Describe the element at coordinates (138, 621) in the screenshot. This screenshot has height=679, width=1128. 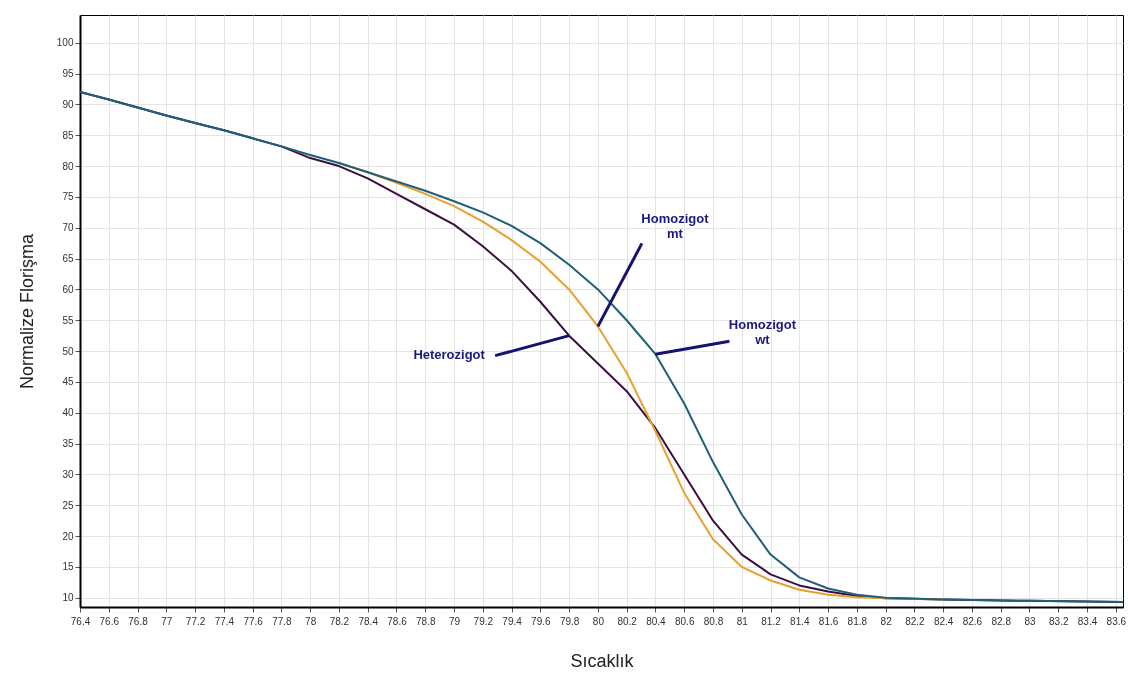
I see `x-tick-label: 76.8` at that location.